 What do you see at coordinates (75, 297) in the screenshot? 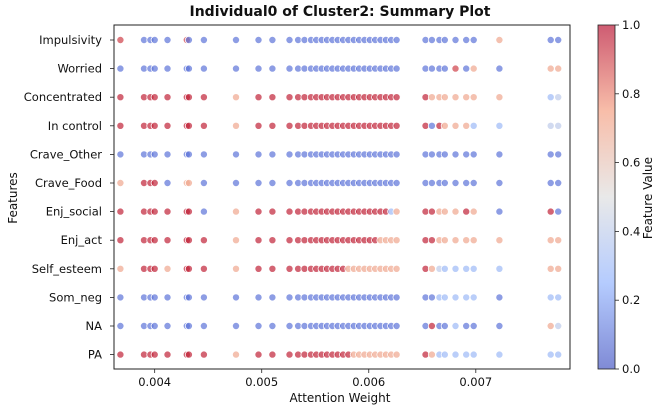
I see `y-tick-label: Som_neg` at bounding box center [75, 297].